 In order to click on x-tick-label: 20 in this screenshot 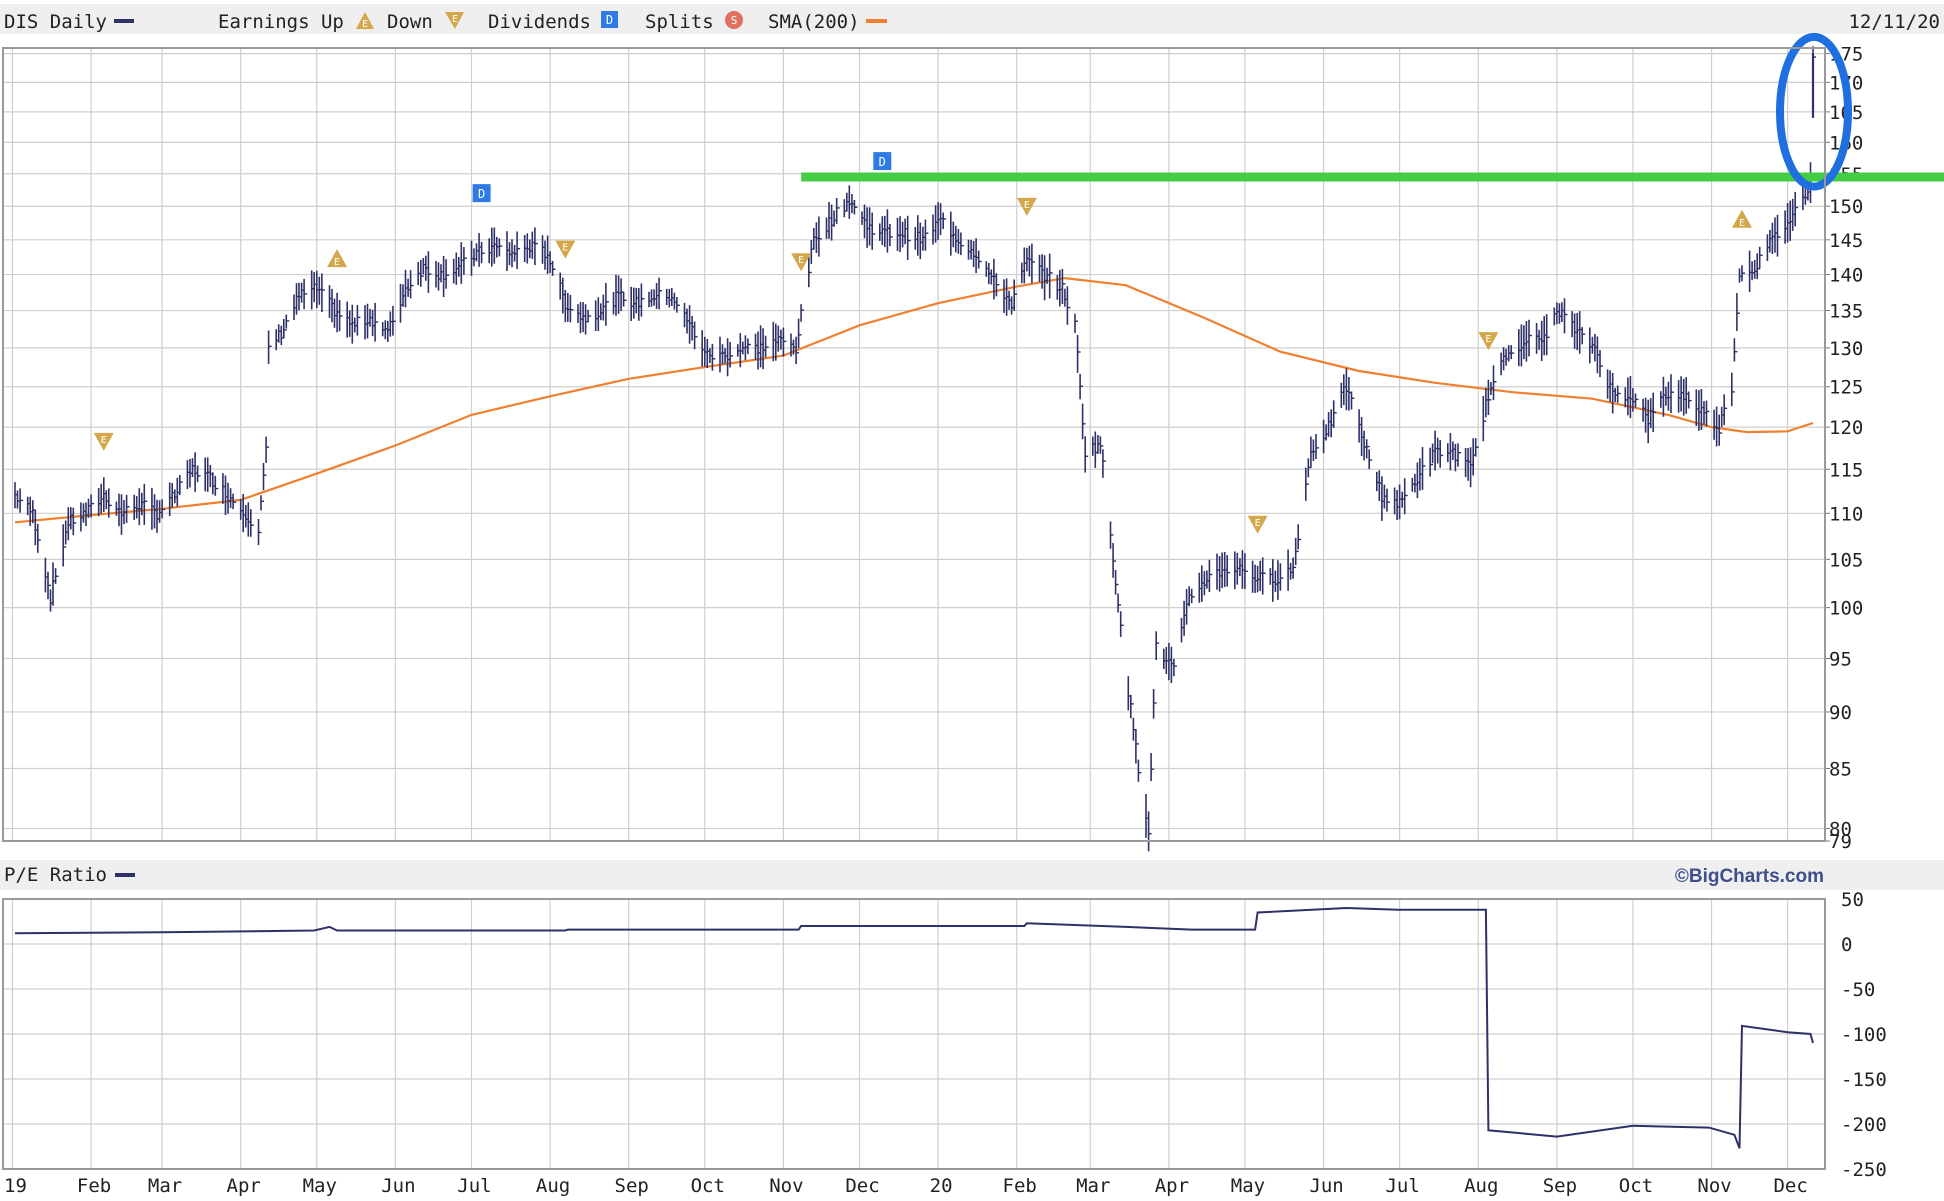, I will do `click(941, 1186)`.